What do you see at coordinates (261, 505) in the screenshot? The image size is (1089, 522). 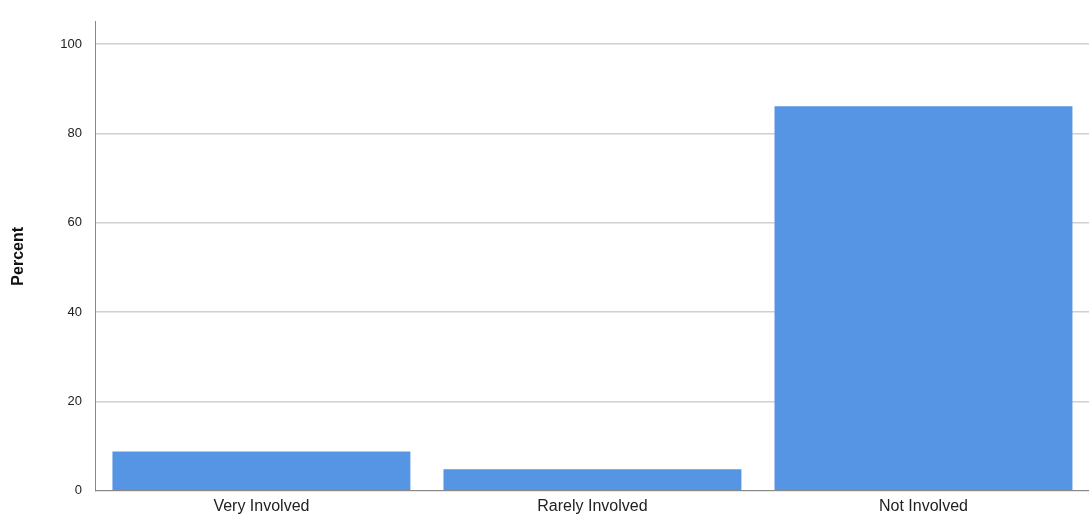 I see `x-tick-label: Very Involved` at bounding box center [261, 505].